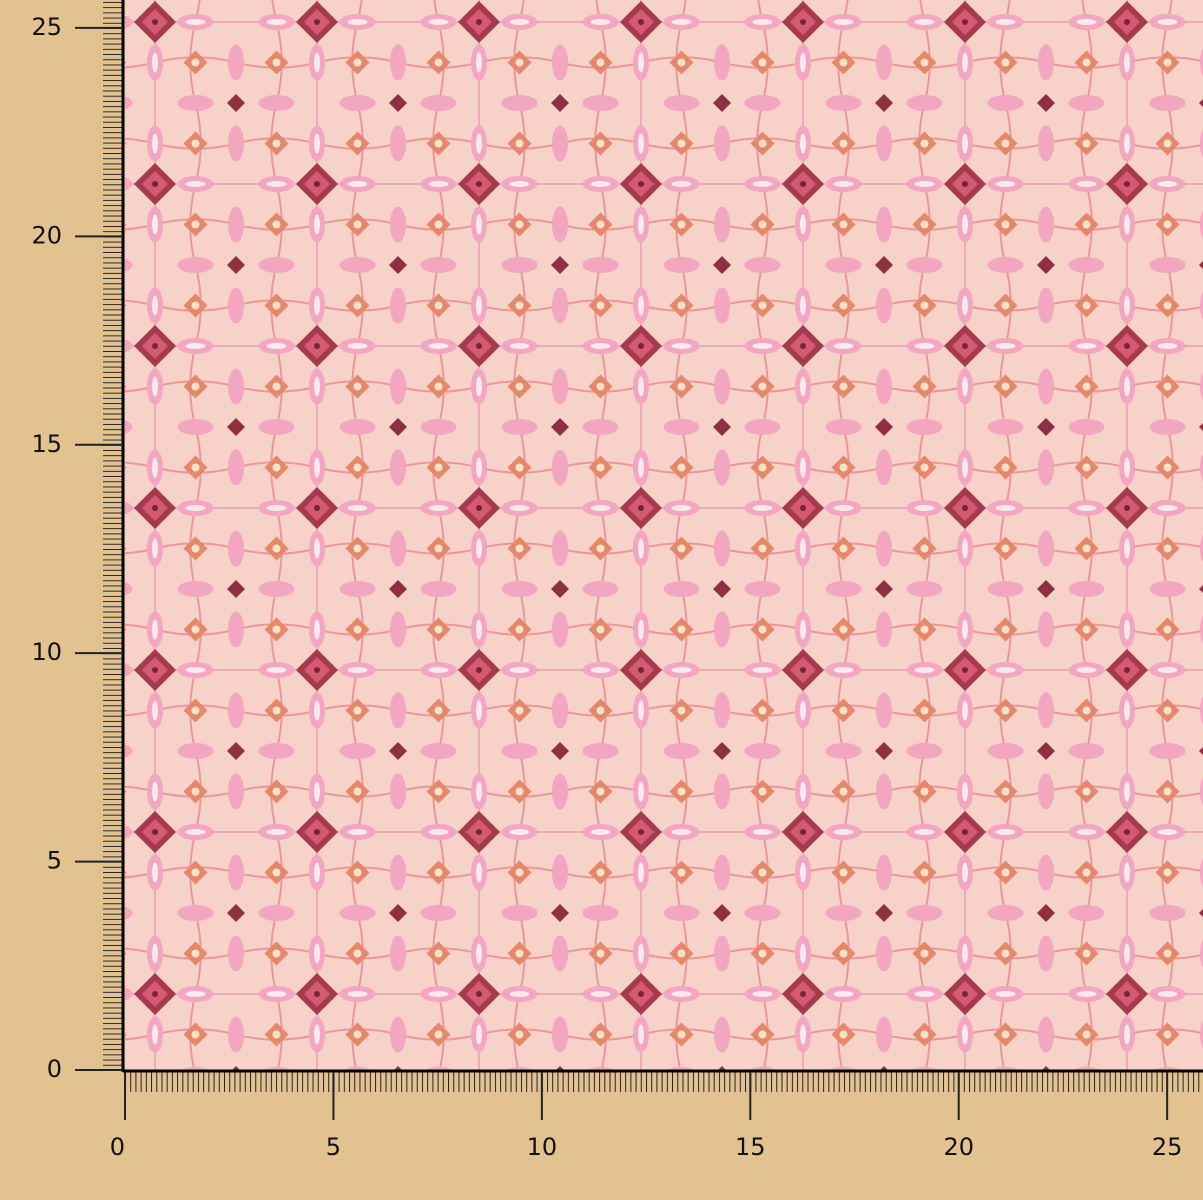  What do you see at coordinates (54, 861) in the screenshot?
I see `y-tick-label: 5` at bounding box center [54, 861].